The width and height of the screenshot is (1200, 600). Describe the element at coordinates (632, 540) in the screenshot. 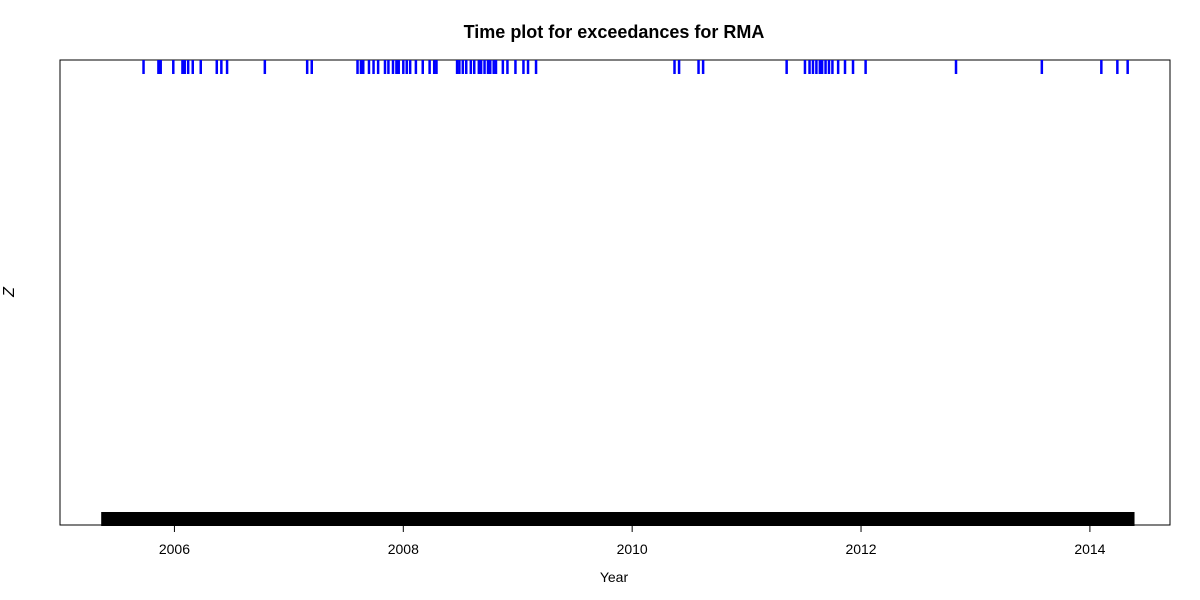

I see `x-axis: 2006 2008 2010 2012 2014` at that location.